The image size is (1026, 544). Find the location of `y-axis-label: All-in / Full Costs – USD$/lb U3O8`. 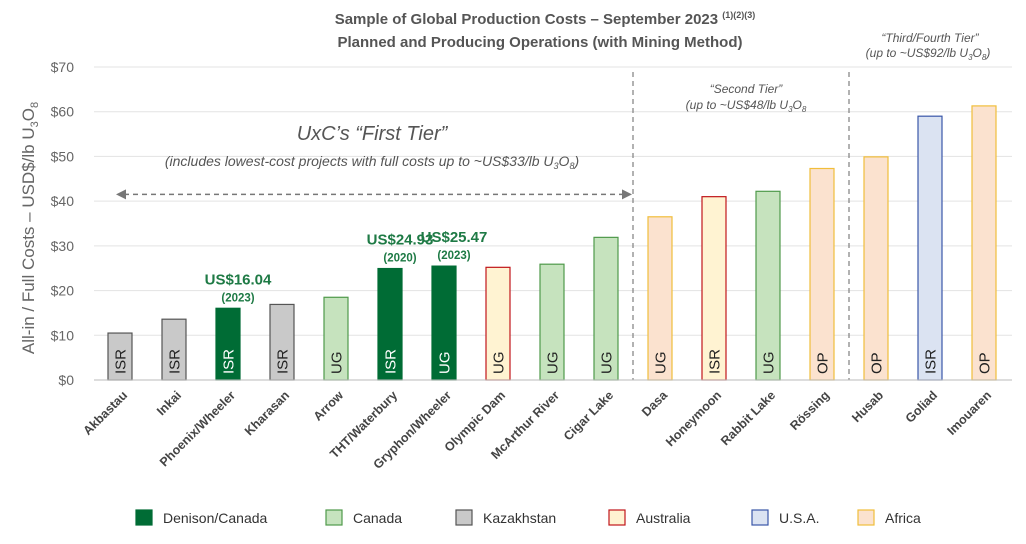

y-axis-label: All-in / Full Costs – USD$/lb U3O8 is located at coordinates (30, 228).